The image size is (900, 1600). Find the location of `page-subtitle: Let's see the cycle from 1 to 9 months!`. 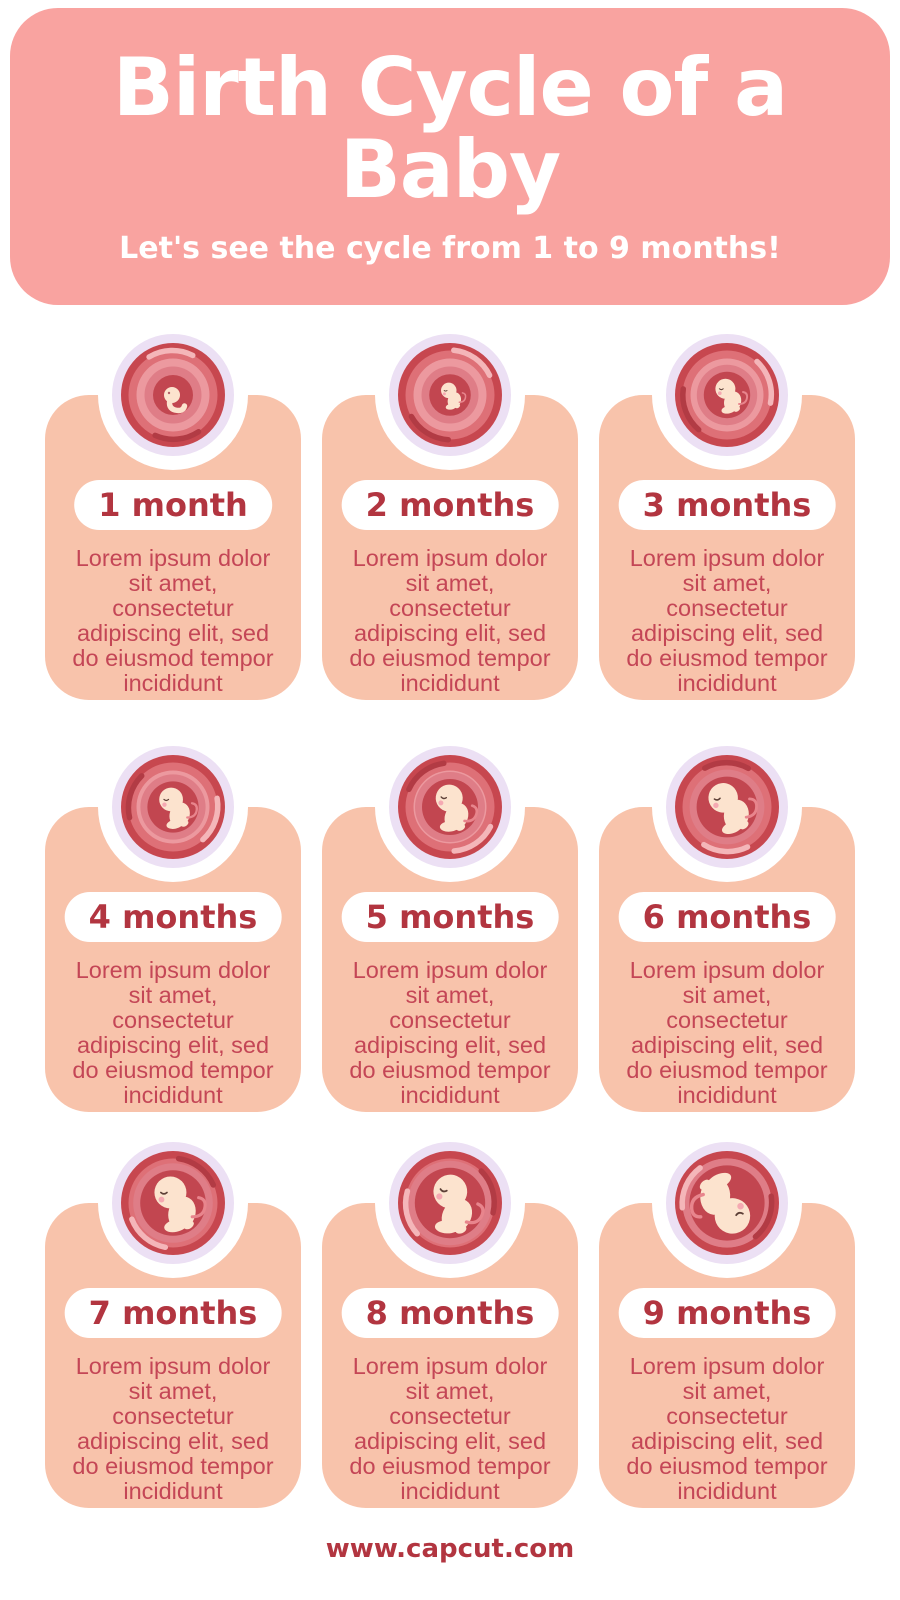

page-subtitle: Let's see the cycle from 1 to 9 months! is located at coordinates (450, 248).